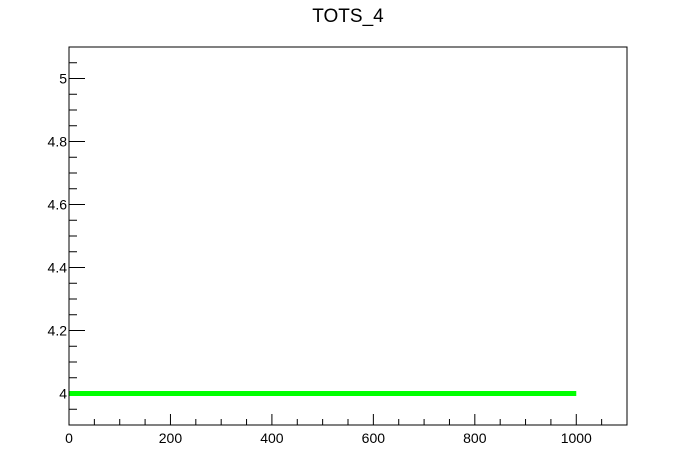 This screenshot has height=475, width=698. What do you see at coordinates (576, 438) in the screenshot?
I see `x-tick-label: 1000` at bounding box center [576, 438].